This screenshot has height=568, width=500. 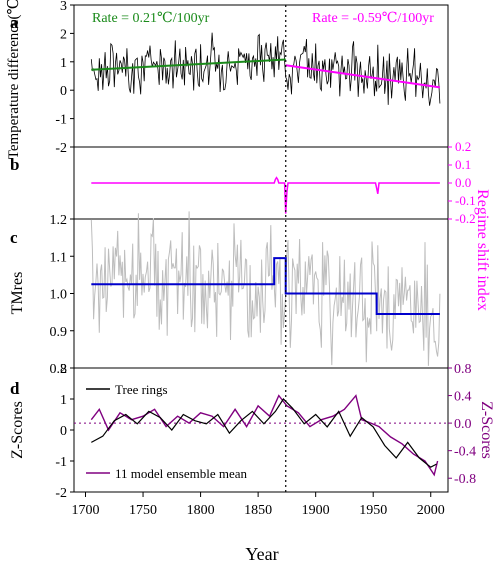 I want to click on panel-a-ytick-label: -2, so click(x=61, y=148).